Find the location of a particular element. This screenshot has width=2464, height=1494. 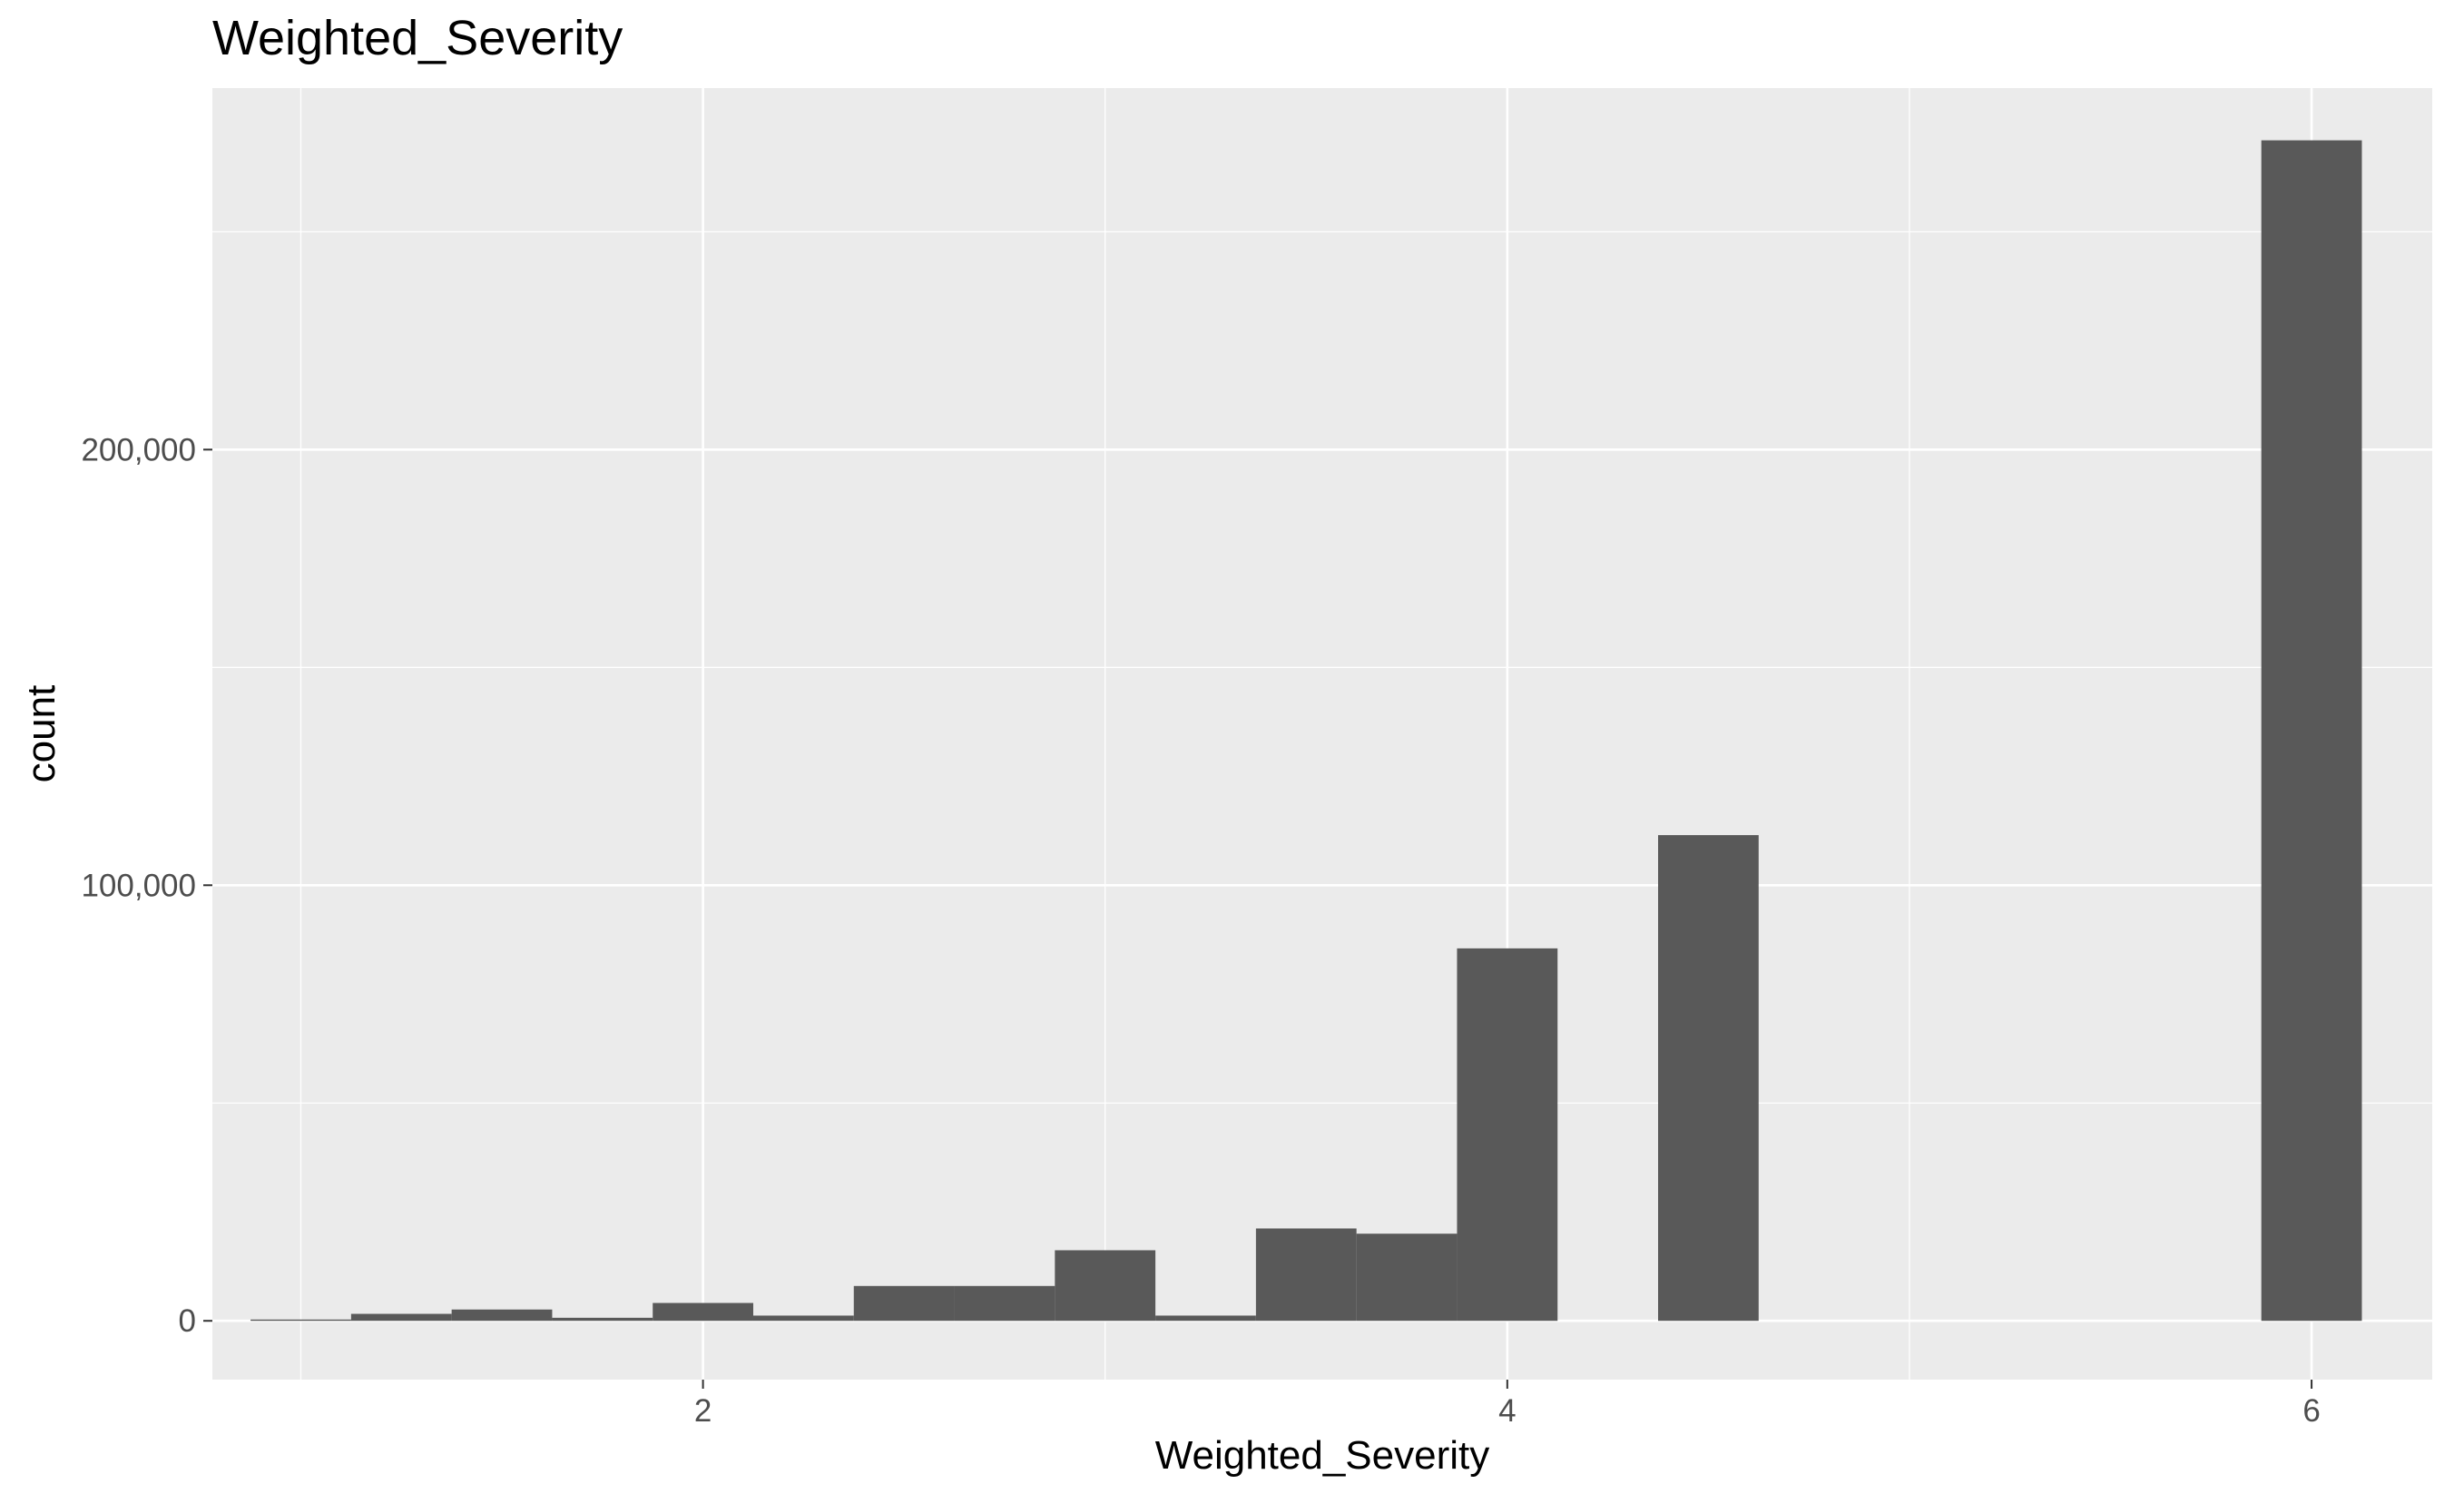

y-tick-label: 0 is located at coordinates (188, 1321).